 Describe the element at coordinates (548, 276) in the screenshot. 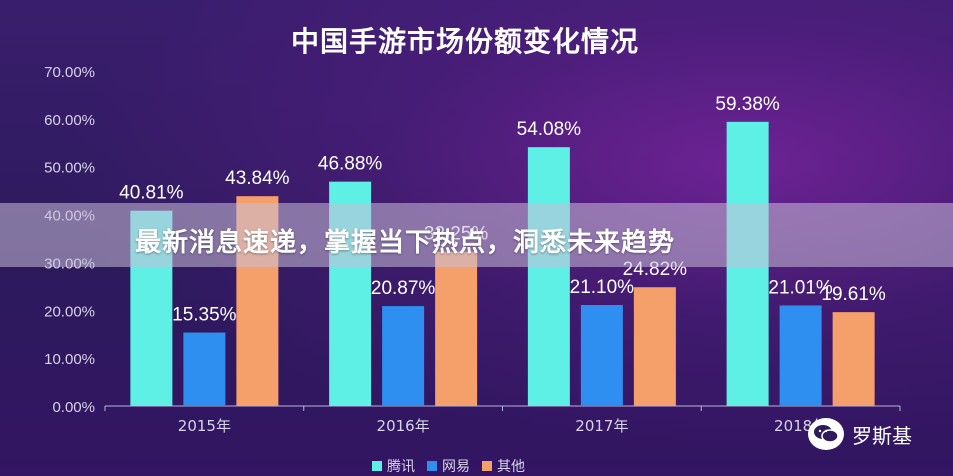

I see `bar-腾讯` at that location.